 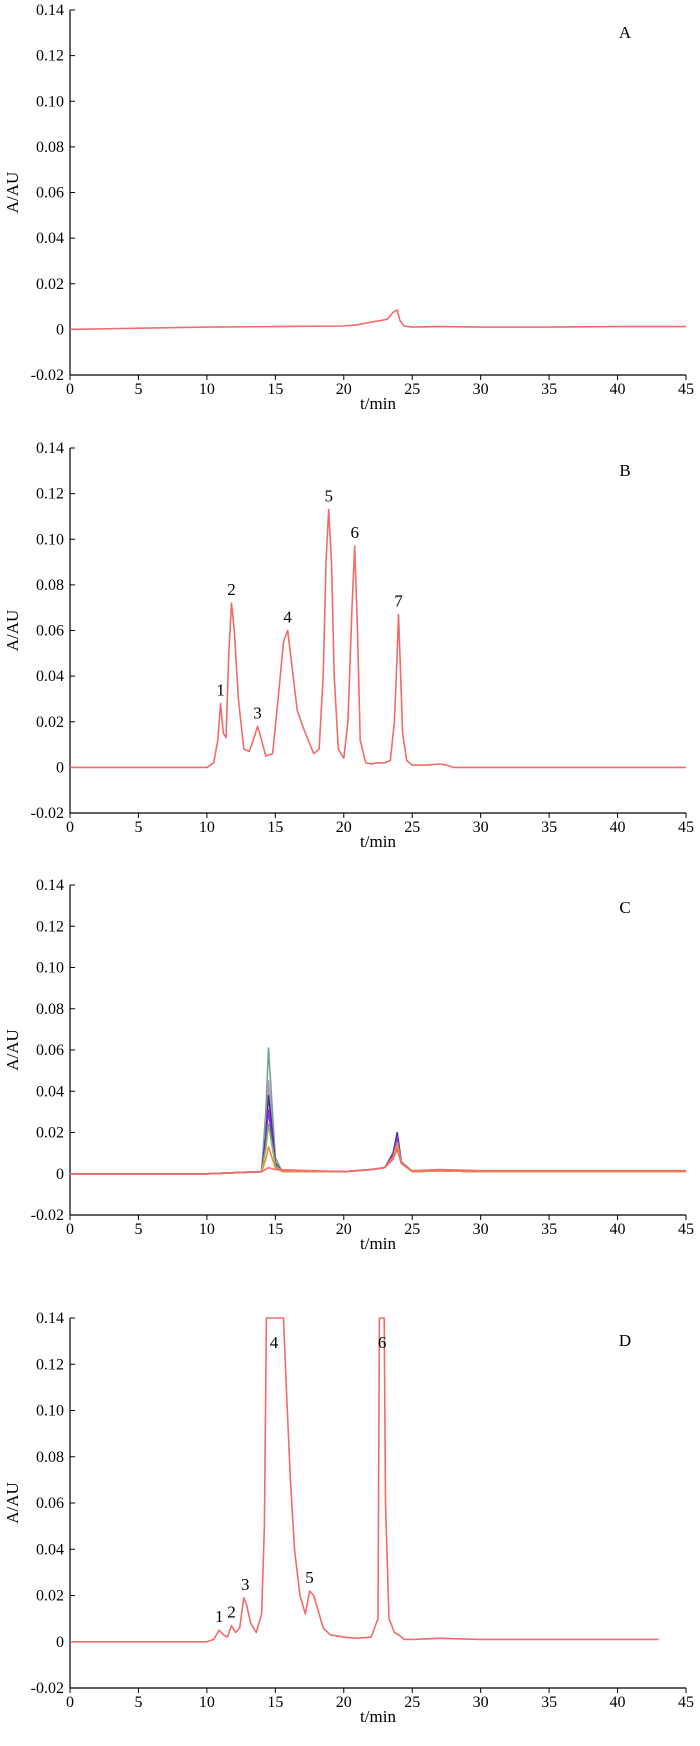 I want to click on panel-label: A, so click(x=625, y=32).